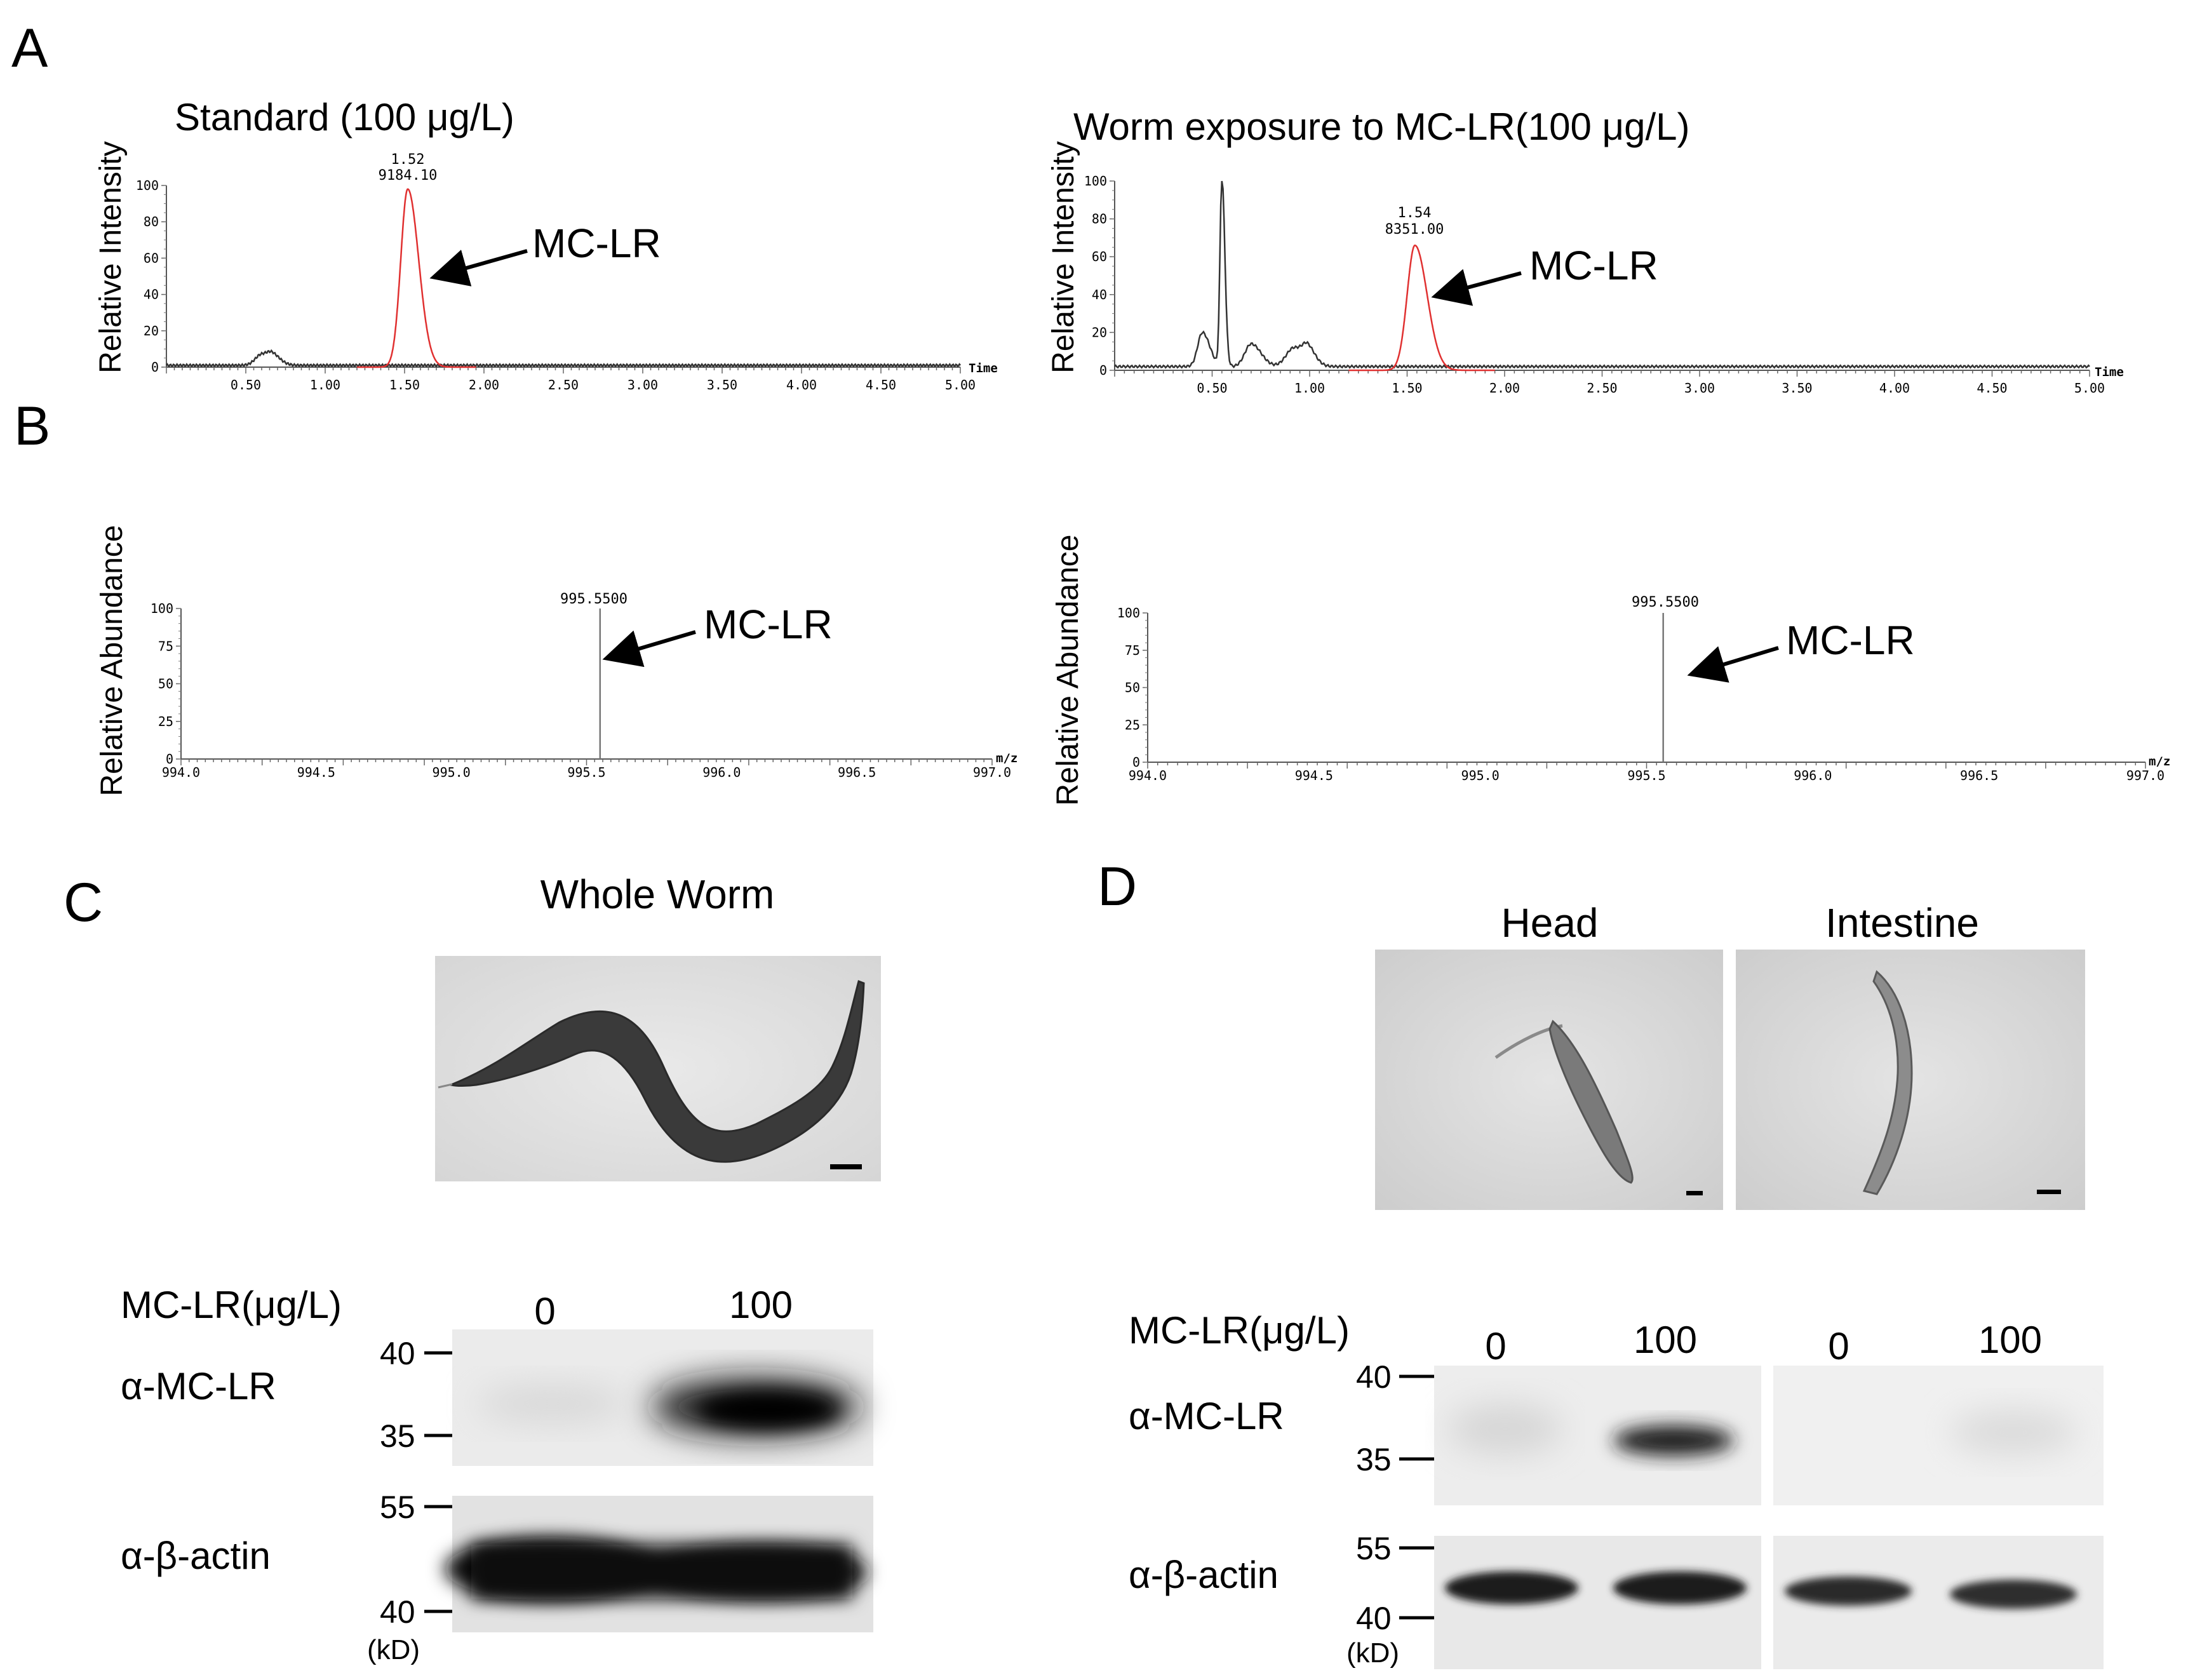  What do you see at coordinates (563, 385) in the screenshot?
I see `x-tick-label: 2.50` at bounding box center [563, 385].